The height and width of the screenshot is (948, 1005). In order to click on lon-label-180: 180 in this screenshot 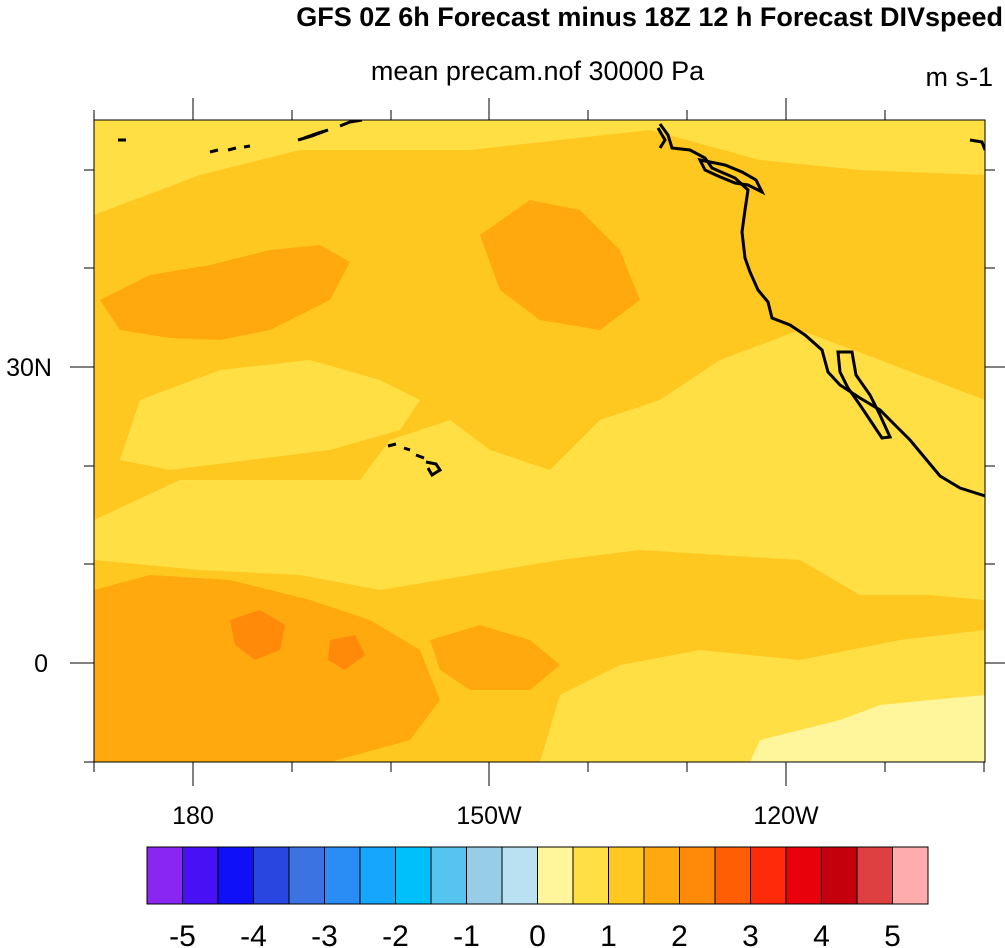, I will do `click(193, 816)`.